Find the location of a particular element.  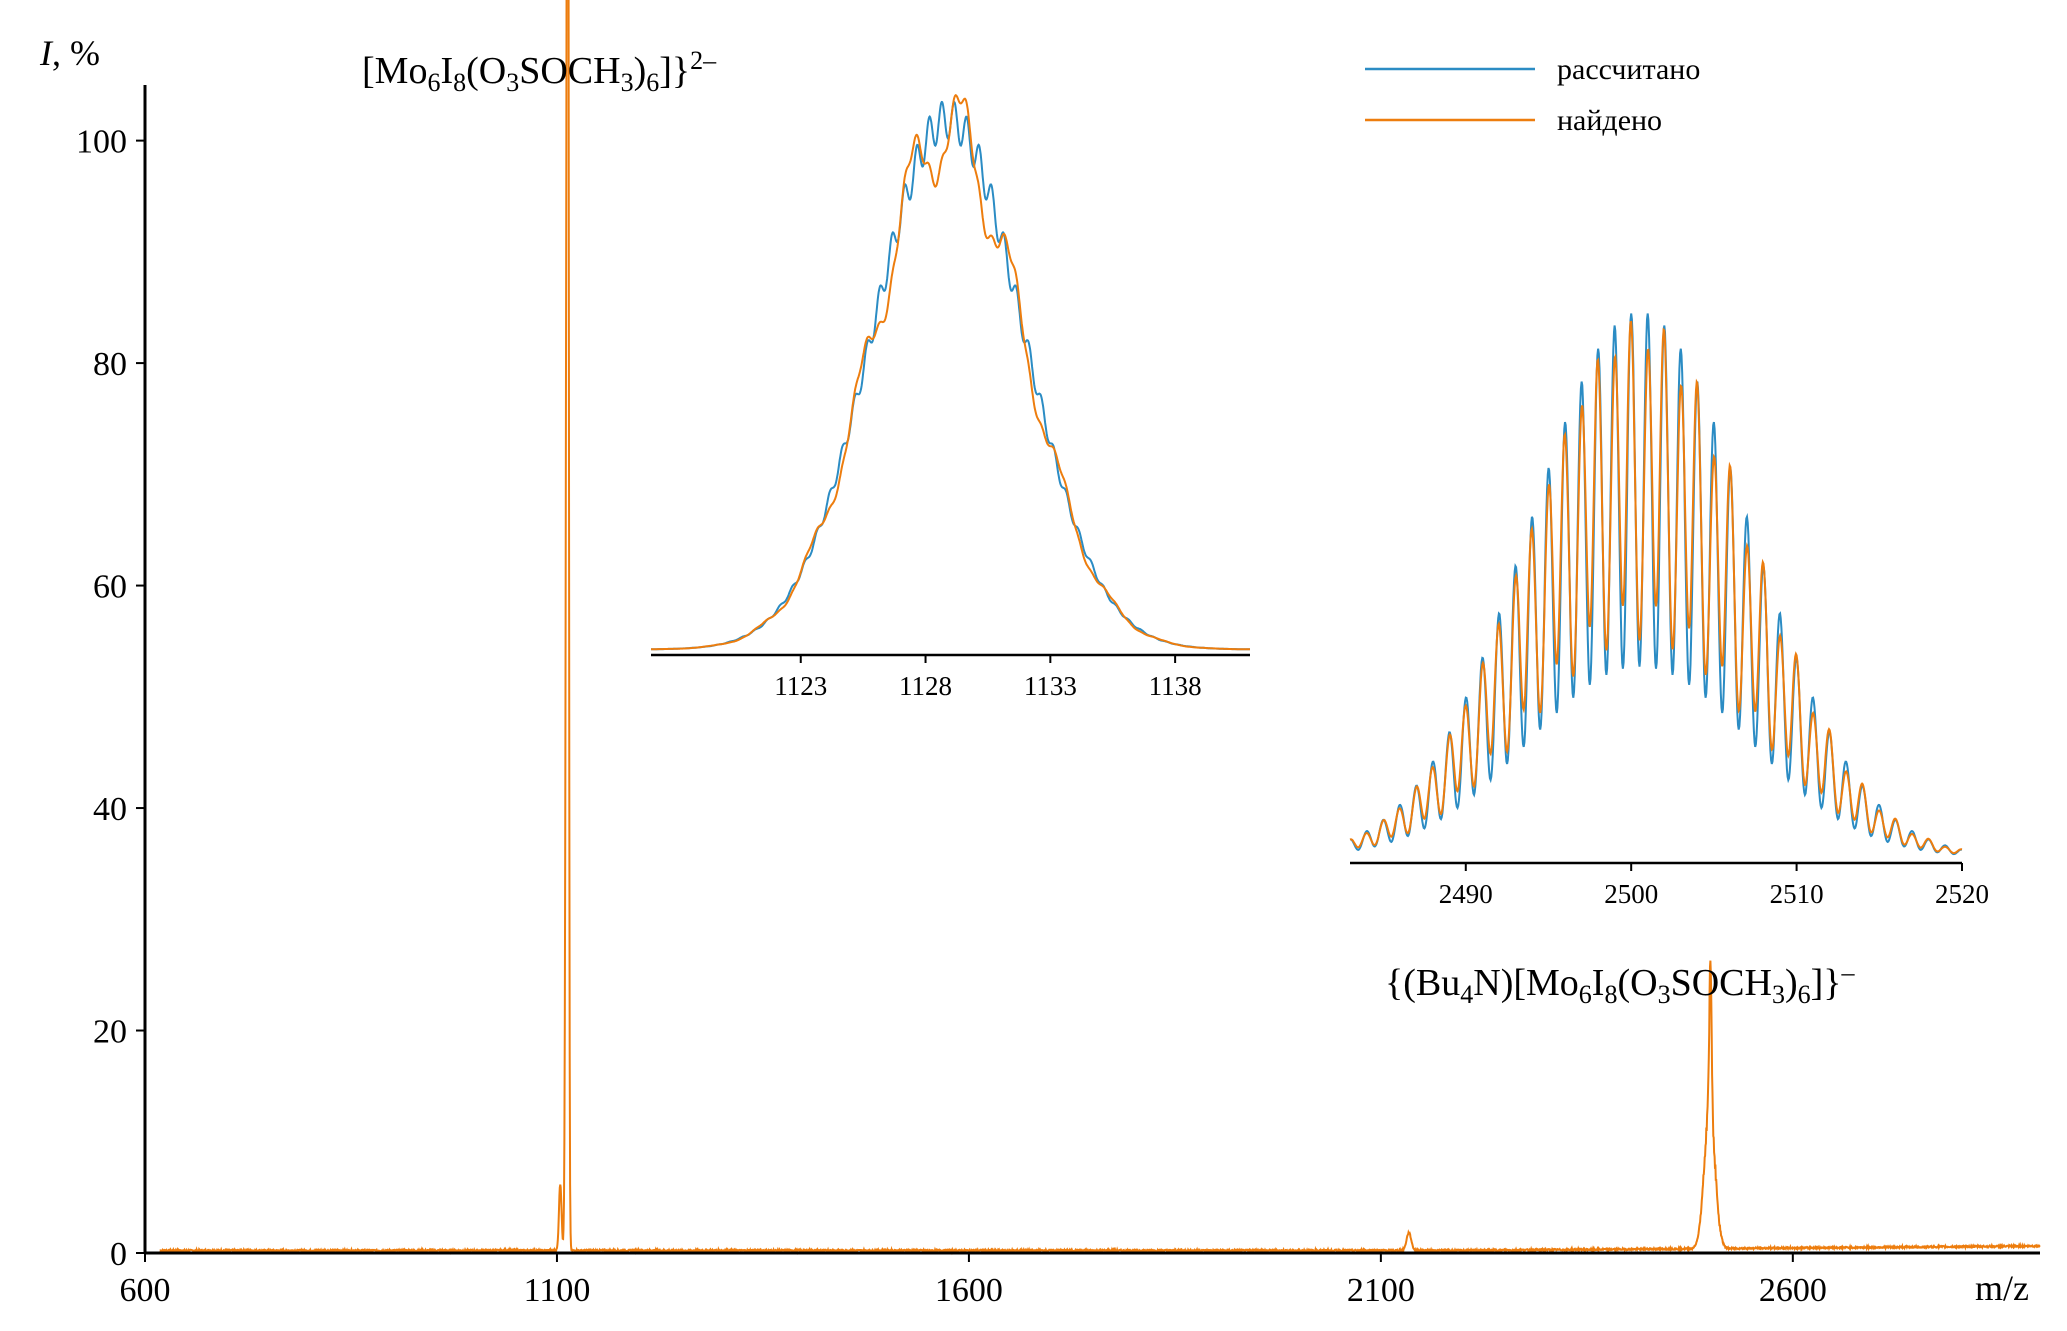

y-tick-label: 100 is located at coordinates (101, 142).